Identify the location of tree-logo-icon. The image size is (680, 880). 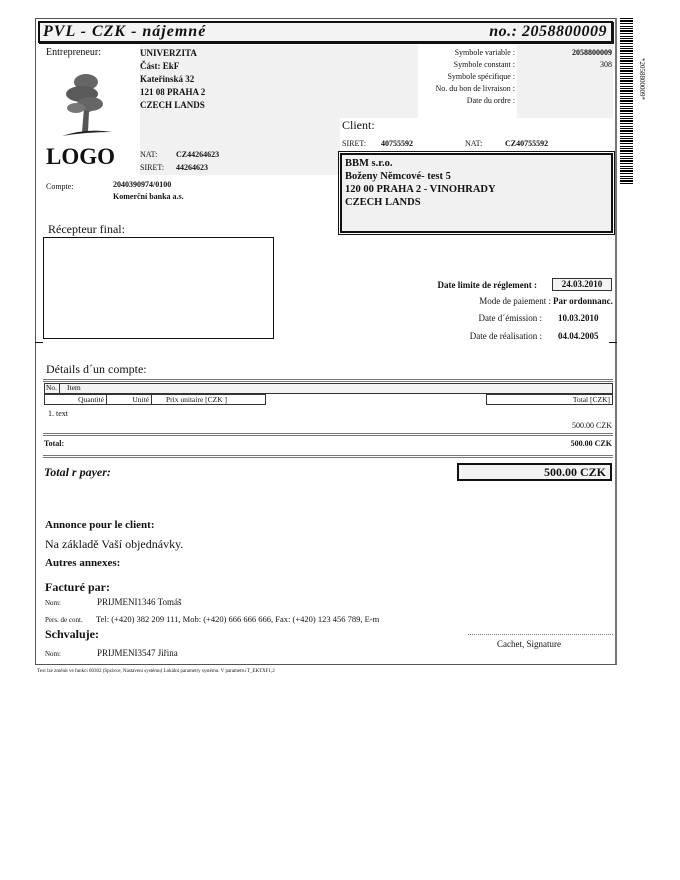
(87, 105).